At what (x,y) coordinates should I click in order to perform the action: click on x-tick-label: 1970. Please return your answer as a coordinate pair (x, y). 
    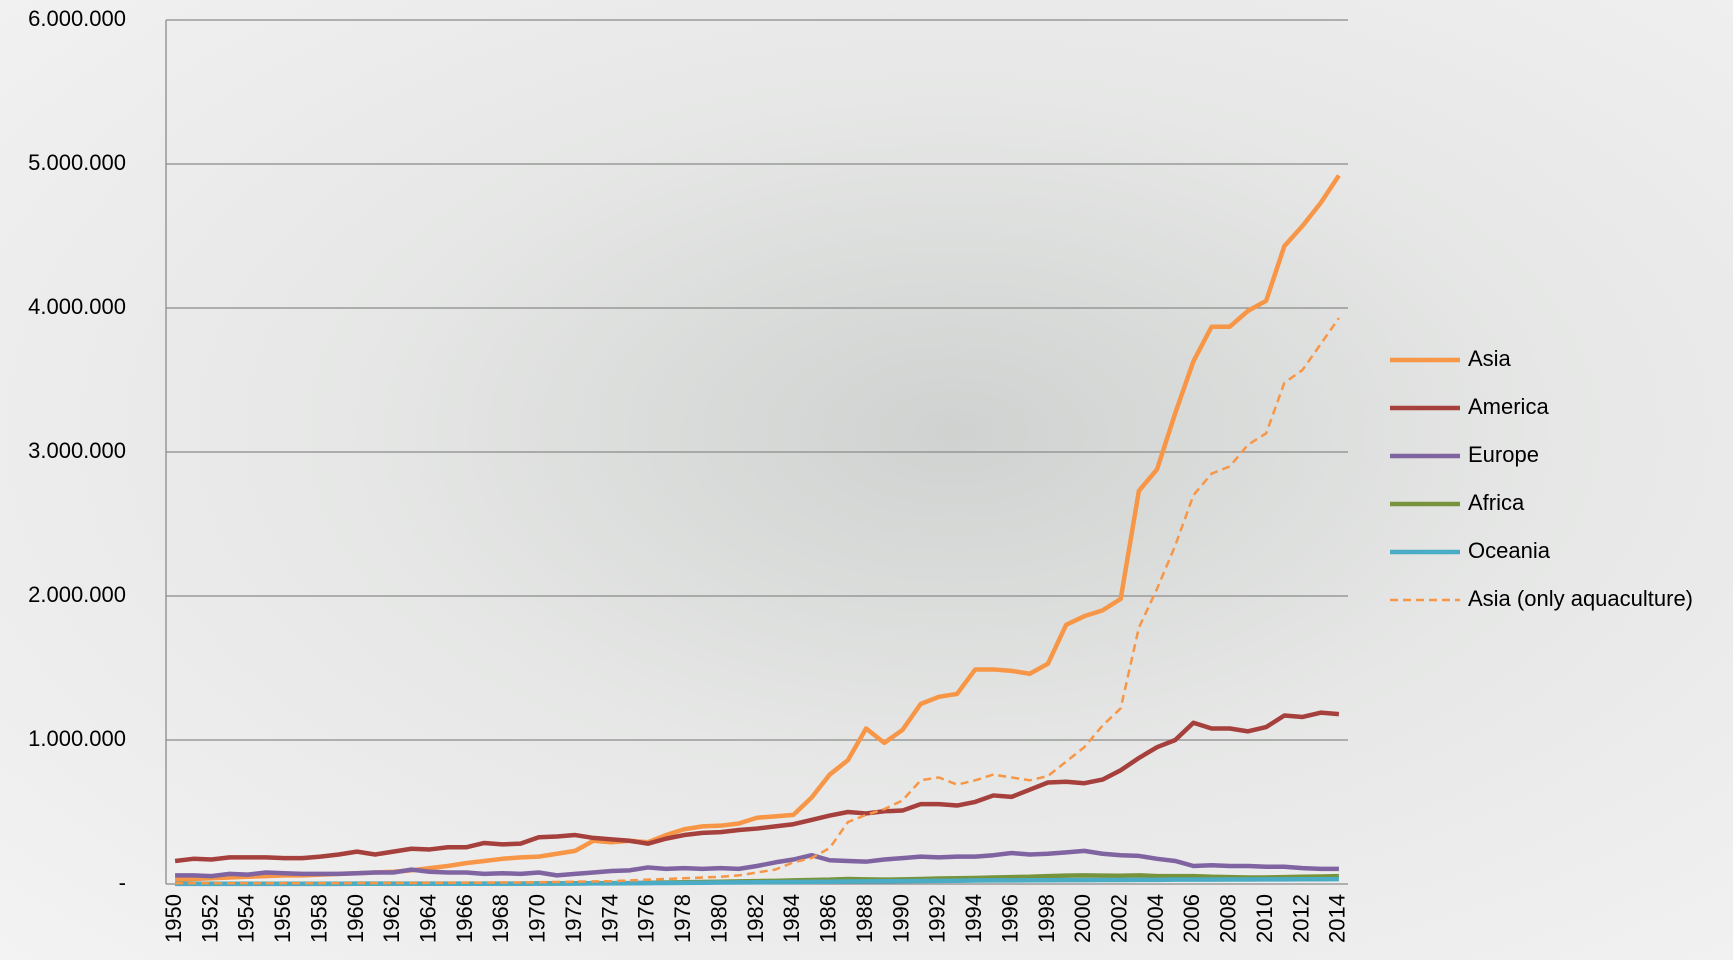
    Looking at the image, I should click on (537, 918).